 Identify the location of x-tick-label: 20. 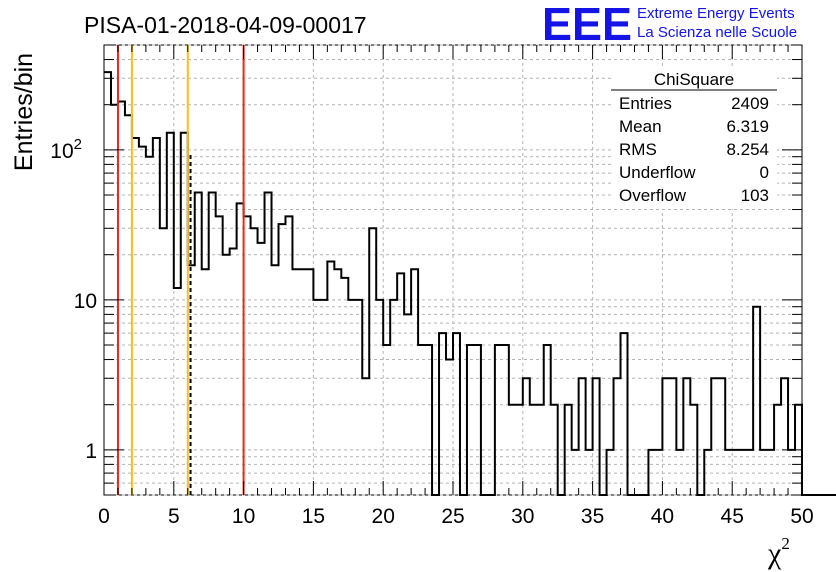
(383, 516).